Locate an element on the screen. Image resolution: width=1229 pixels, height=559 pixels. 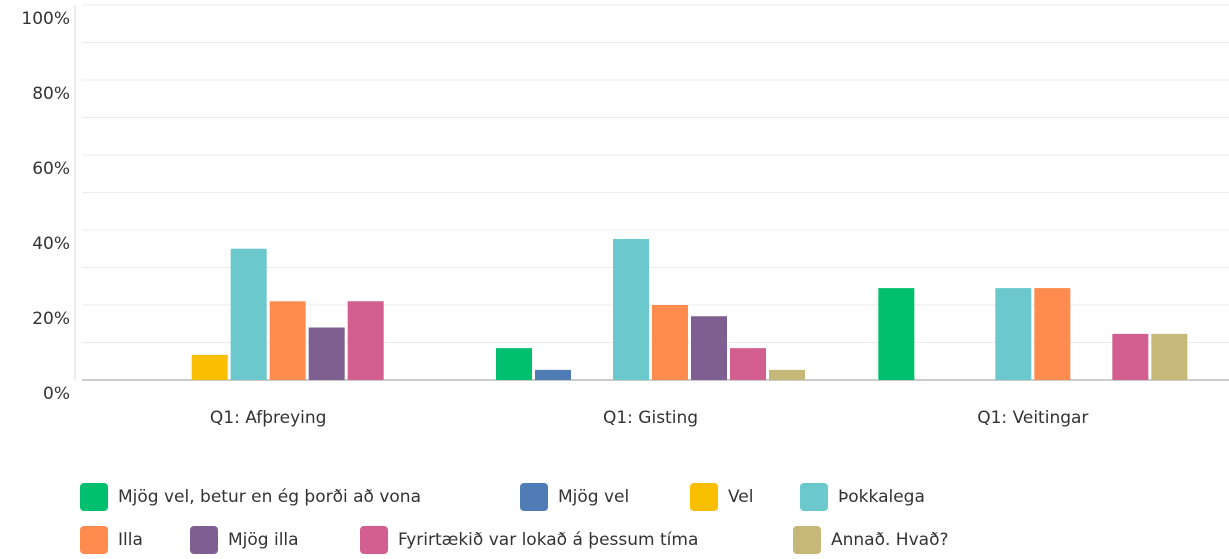
legend-label: Þokkalega is located at coordinates (881, 497).